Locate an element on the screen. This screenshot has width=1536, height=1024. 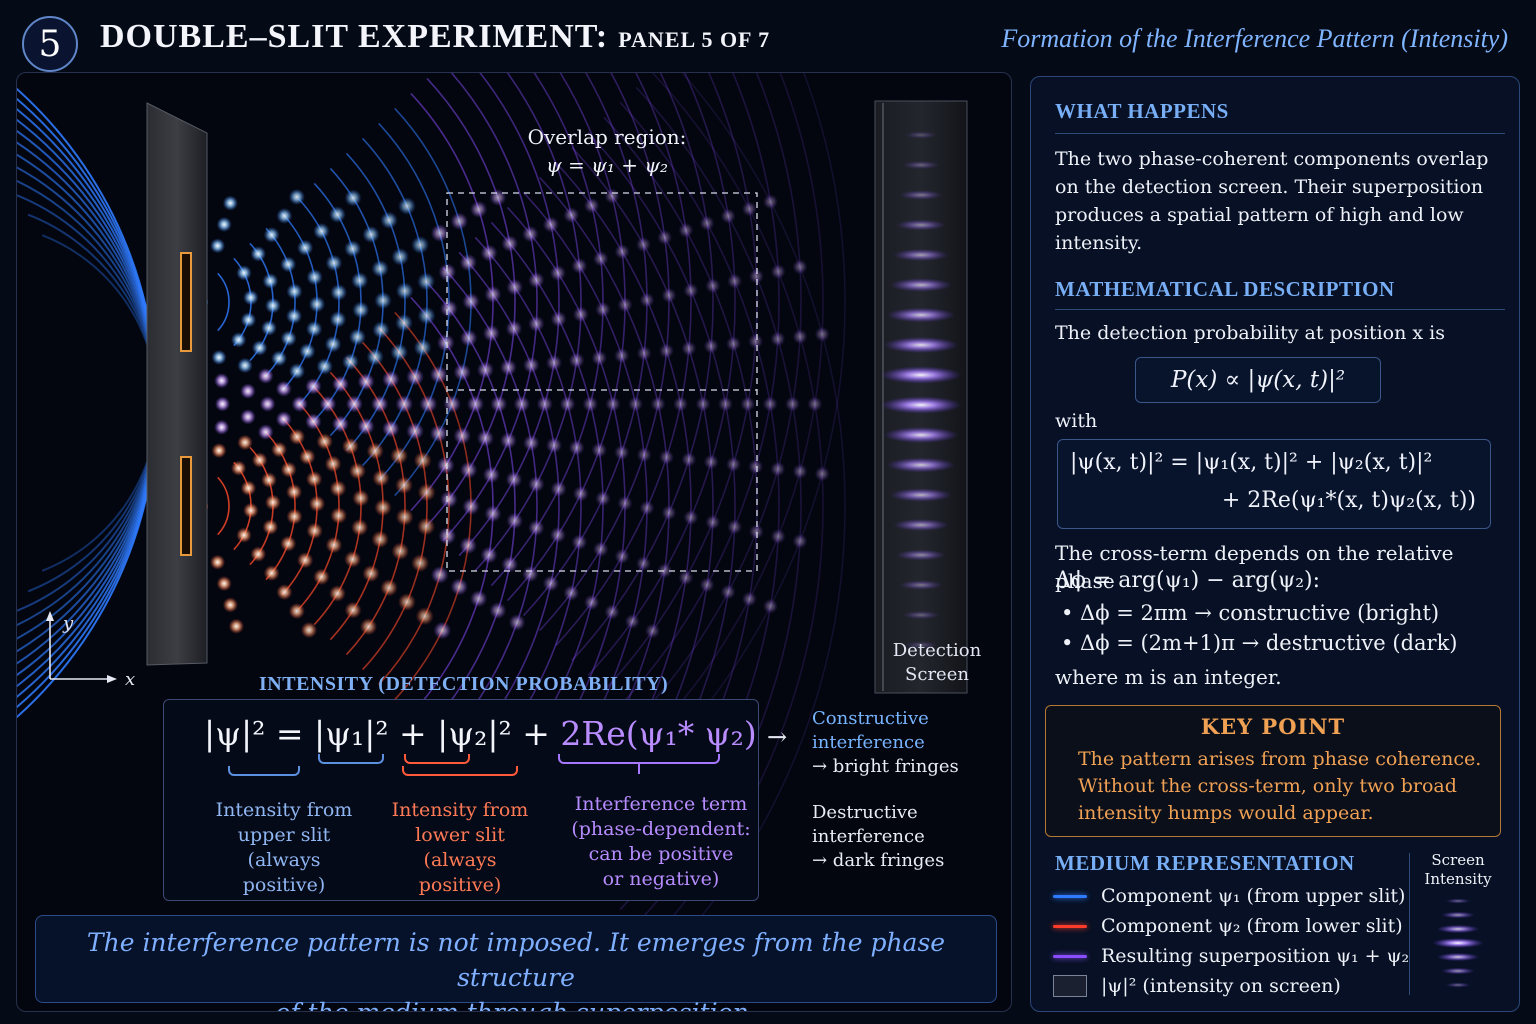
screen-fringes is located at coordinates (921, 390).